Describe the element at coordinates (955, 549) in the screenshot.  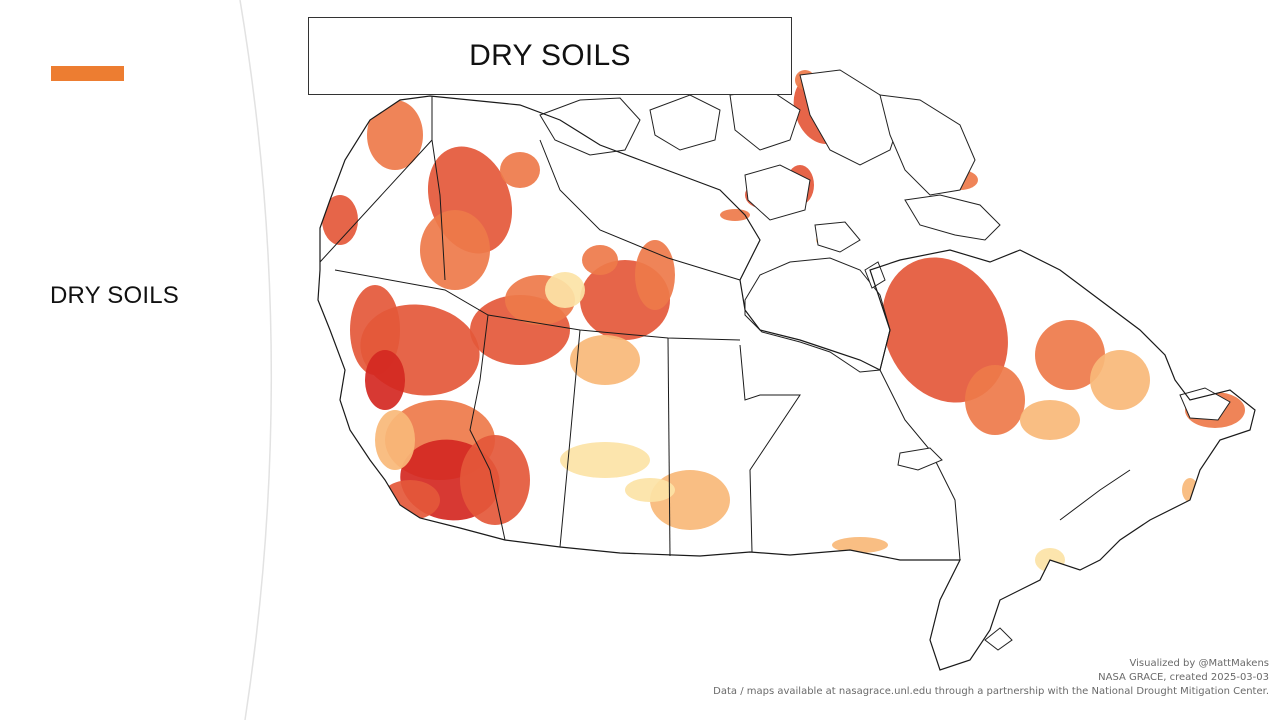
I see `great-lakes` at that location.